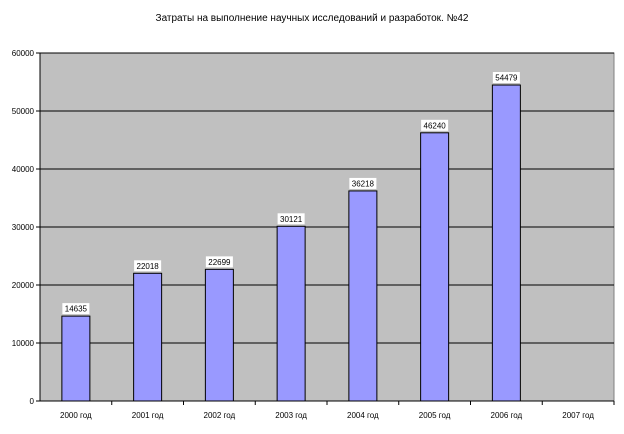 The image size is (624, 434). What do you see at coordinates (32, 401) in the screenshot?
I see `y-tick-label: 0` at bounding box center [32, 401].